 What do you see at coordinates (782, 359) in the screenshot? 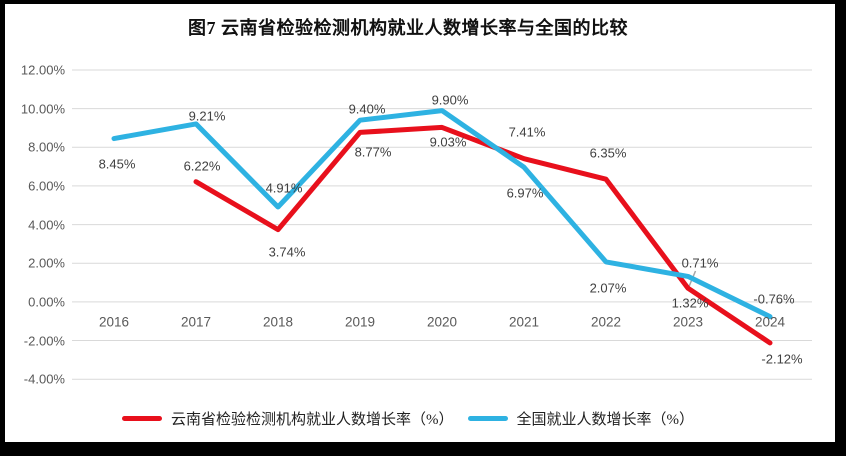
I see `data-label: -2.12%` at bounding box center [782, 359].